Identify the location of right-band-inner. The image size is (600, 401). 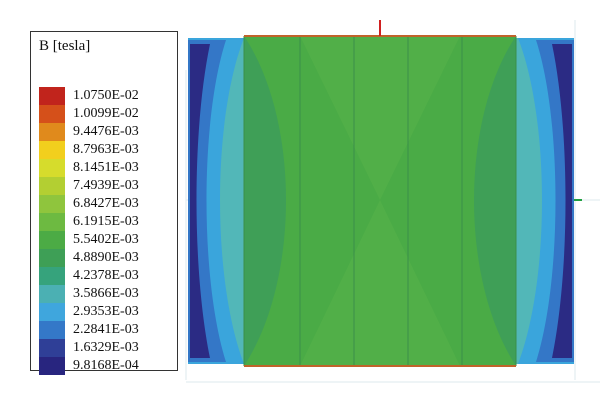
(562, 201).